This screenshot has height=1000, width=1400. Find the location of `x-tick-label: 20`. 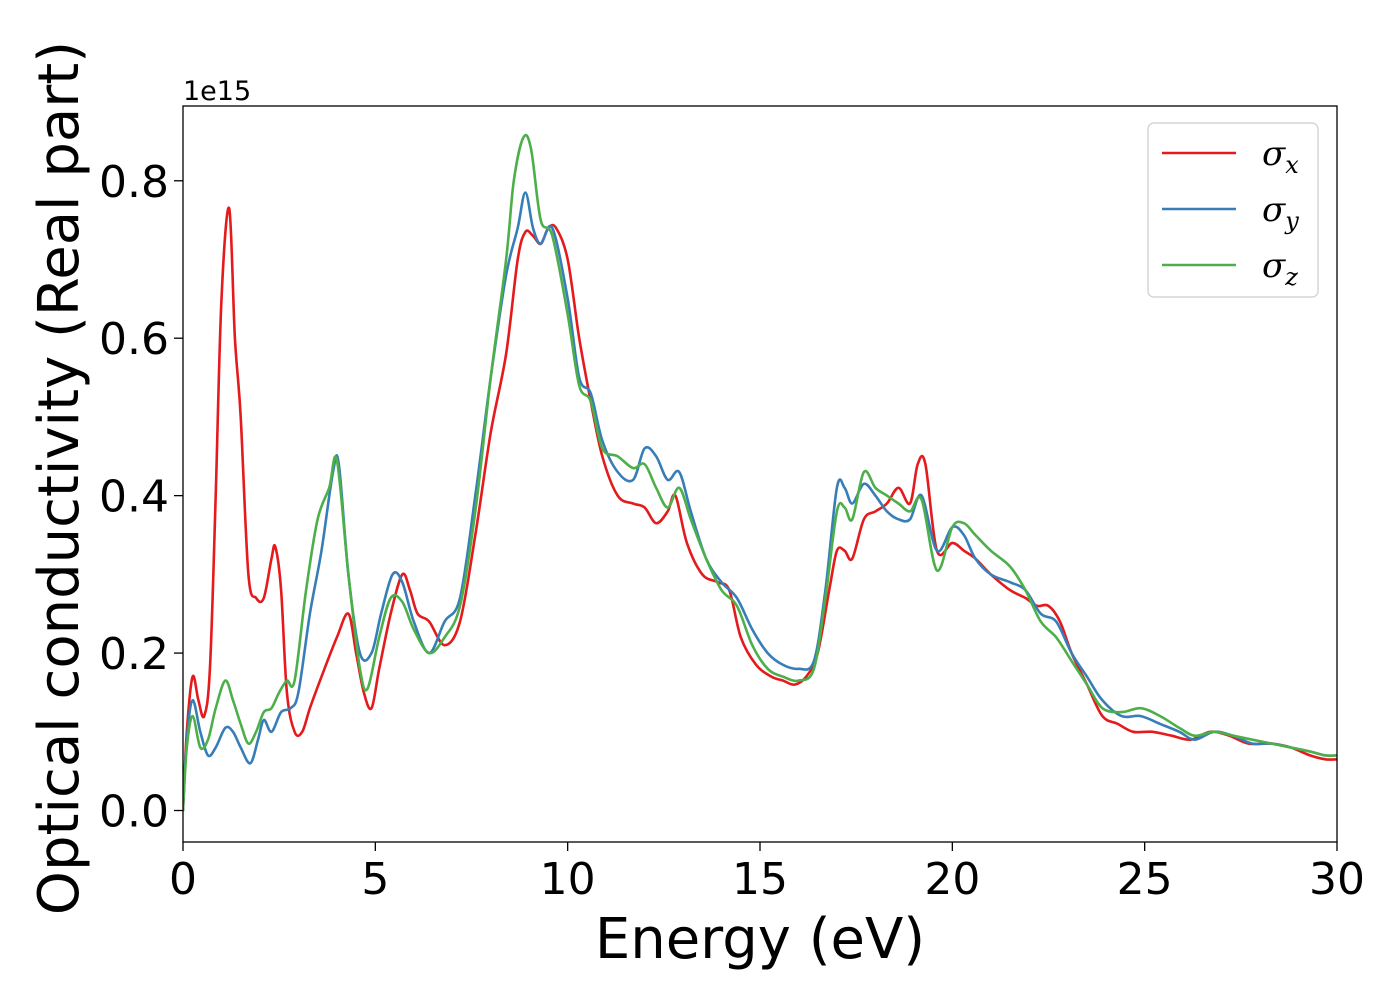

x-tick-label: 20 is located at coordinates (952, 879).